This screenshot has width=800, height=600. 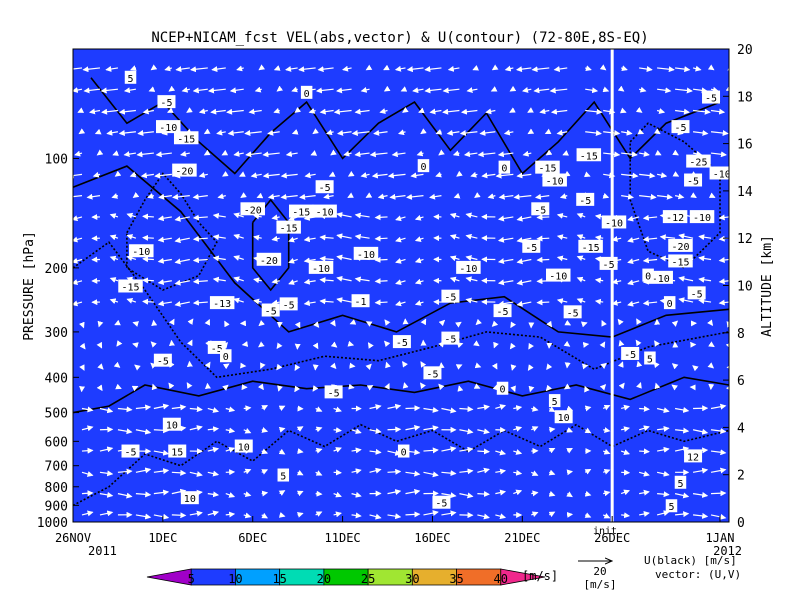 What do you see at coordinates (56, 378) in the screenshot?
I see `pressure-tick-label: 400` at bounding box center [56, 378].